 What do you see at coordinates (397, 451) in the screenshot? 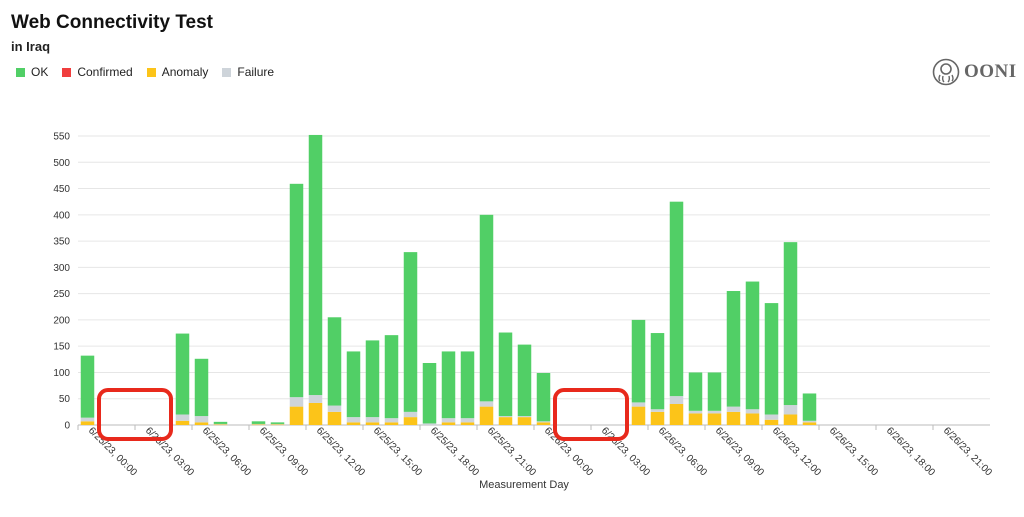
I see `x-tick-label: 6/25/23, 15:00` at bounding box center [397, 451].